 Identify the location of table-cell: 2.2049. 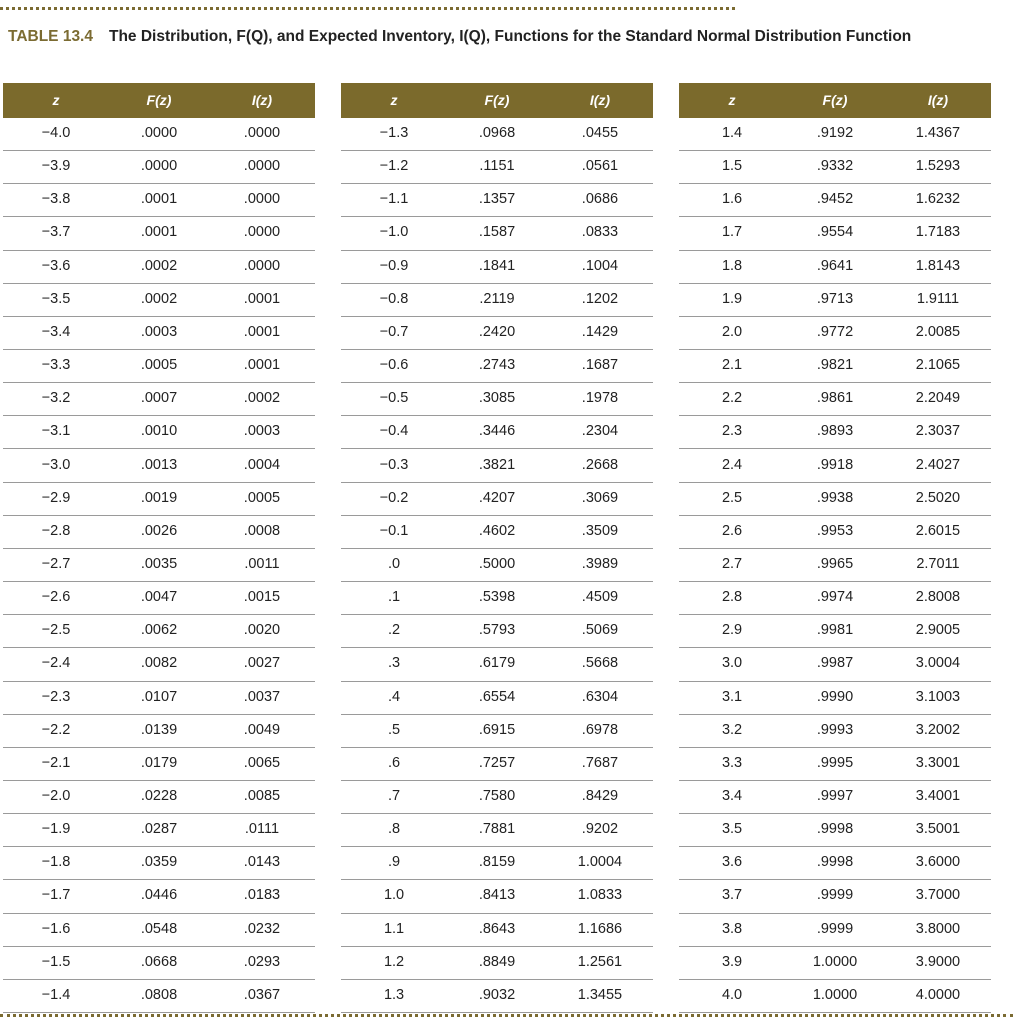
(938, 398).